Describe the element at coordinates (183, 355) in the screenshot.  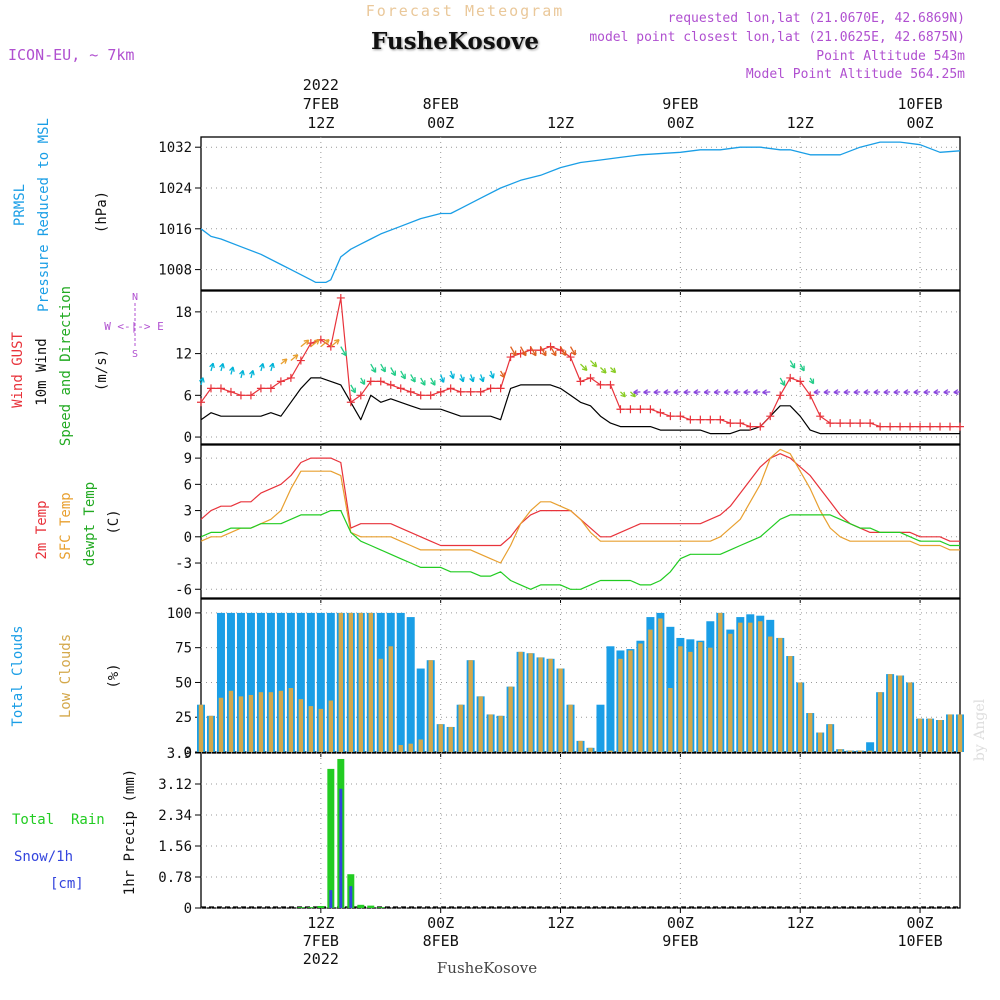
I see `wind-ytick-label: 12` at that location.